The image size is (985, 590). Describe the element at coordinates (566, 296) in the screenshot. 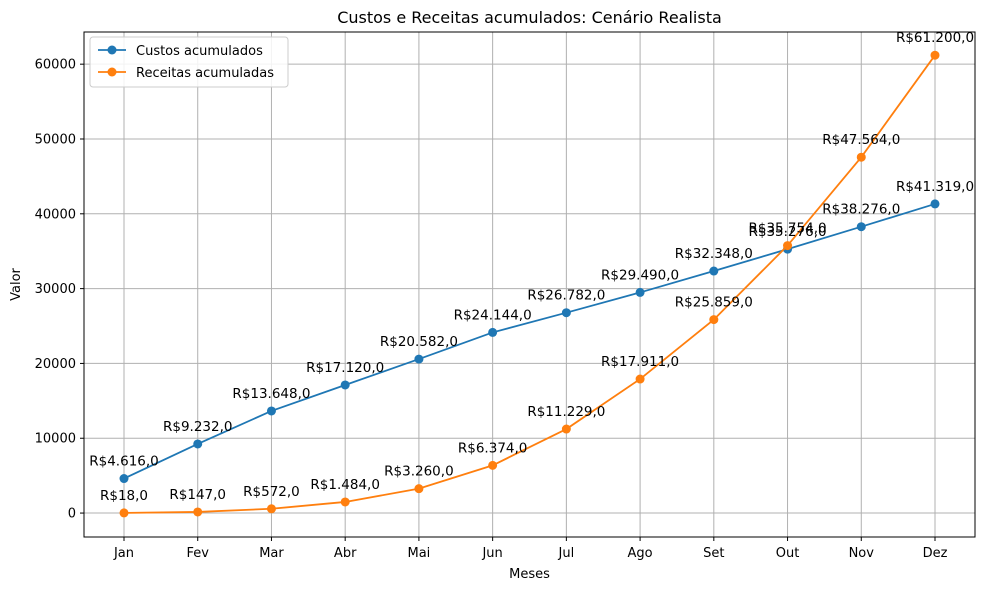

I see `data-label: R$26.782,0` at that location.